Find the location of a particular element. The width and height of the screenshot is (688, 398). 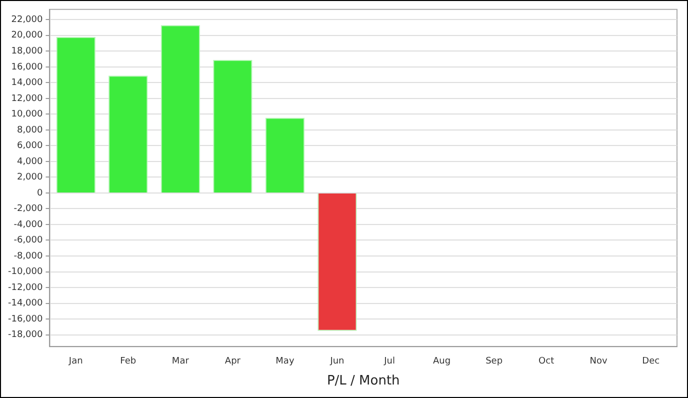

x-tick-label: Sep is located at coordinates (494, 361).